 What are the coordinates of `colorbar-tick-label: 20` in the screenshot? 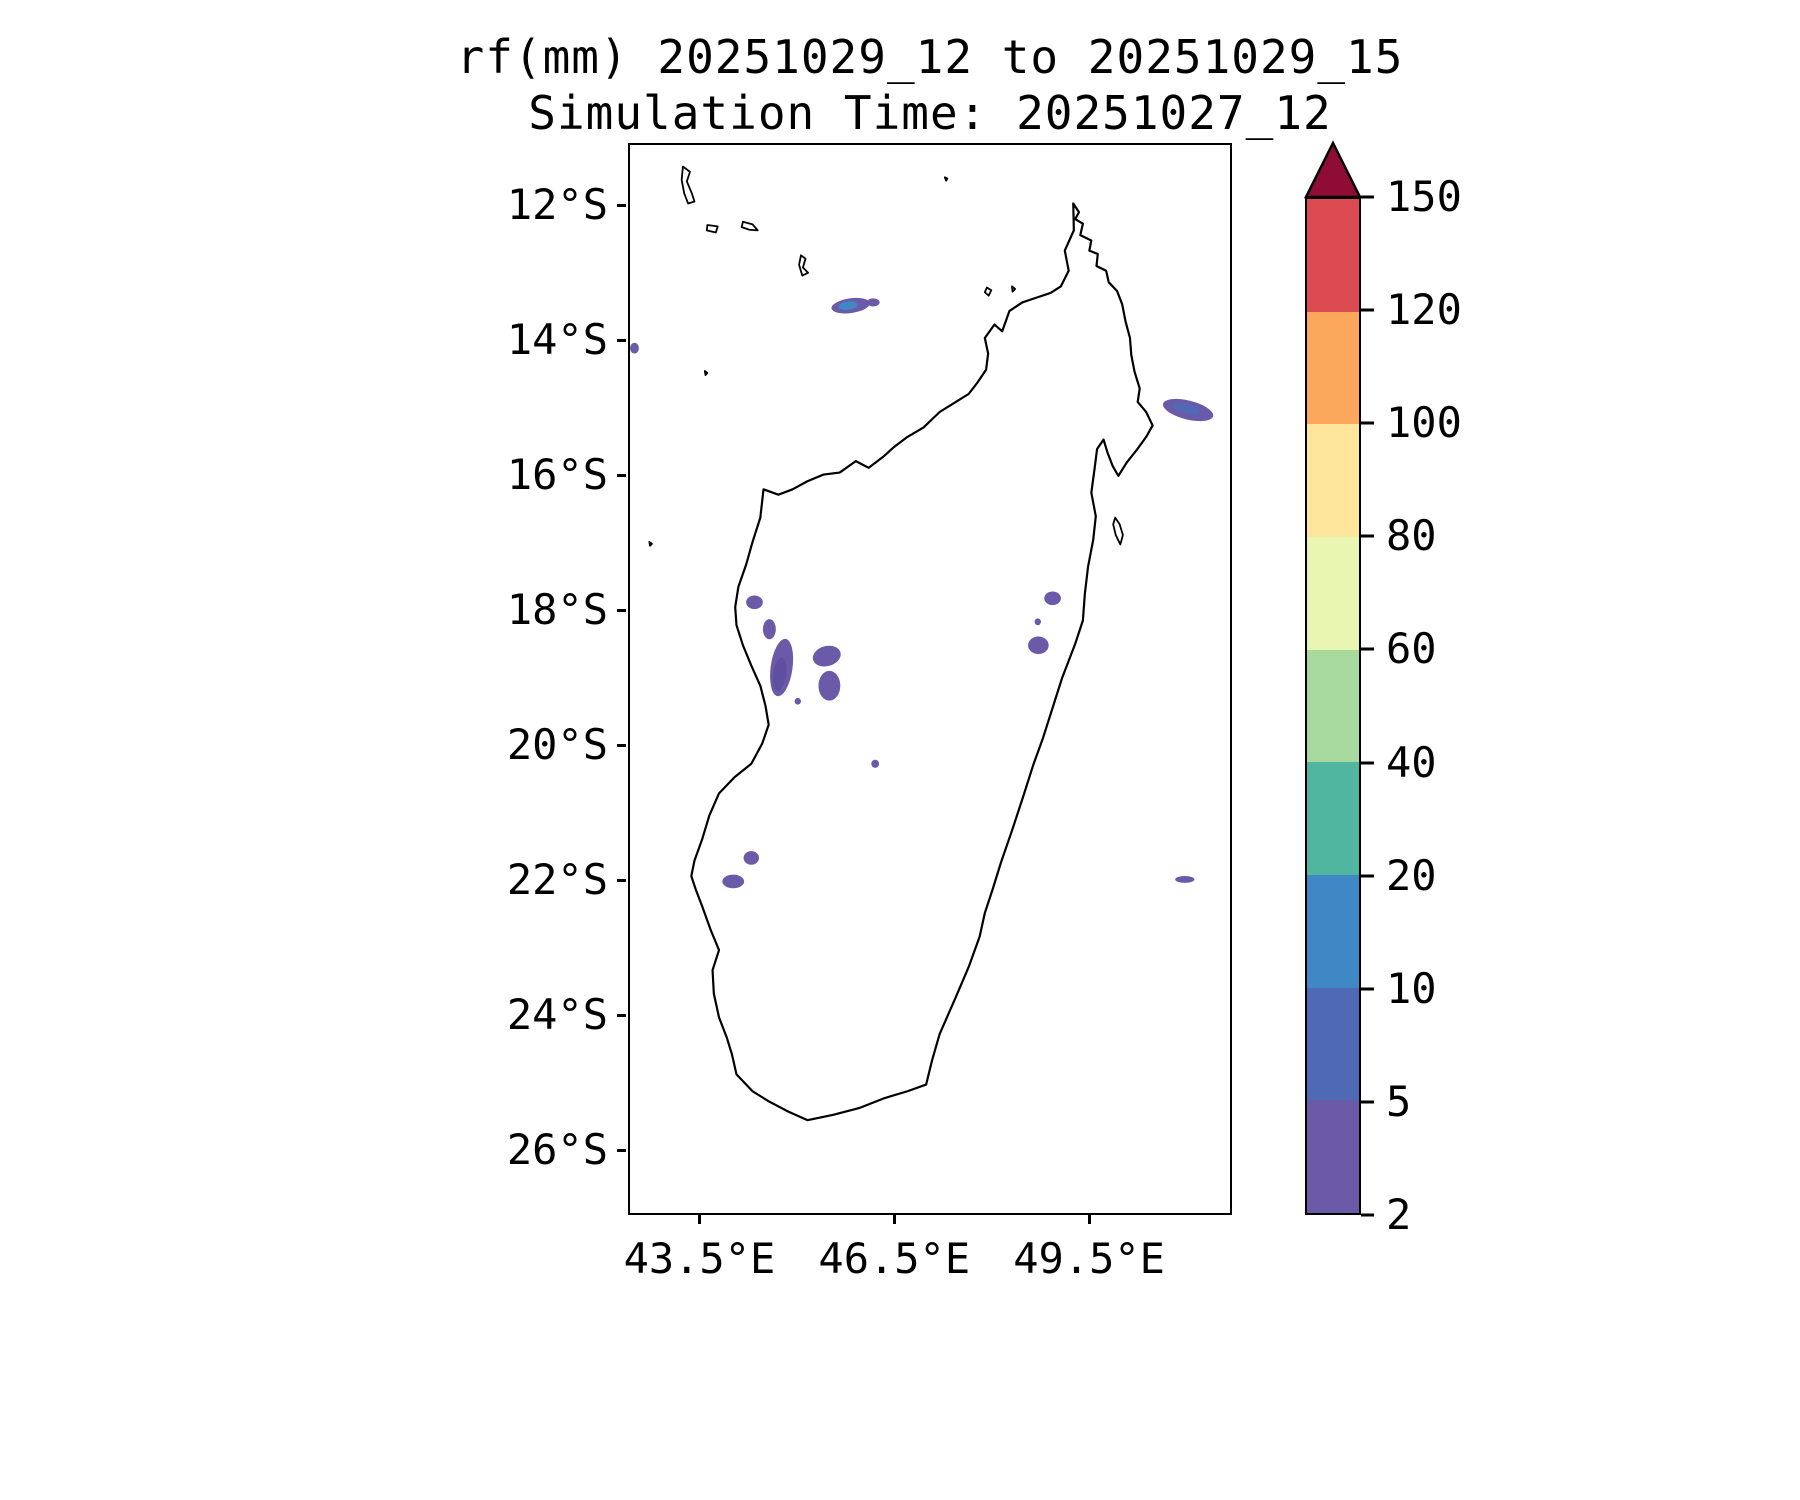 It's located at (1411, 875).